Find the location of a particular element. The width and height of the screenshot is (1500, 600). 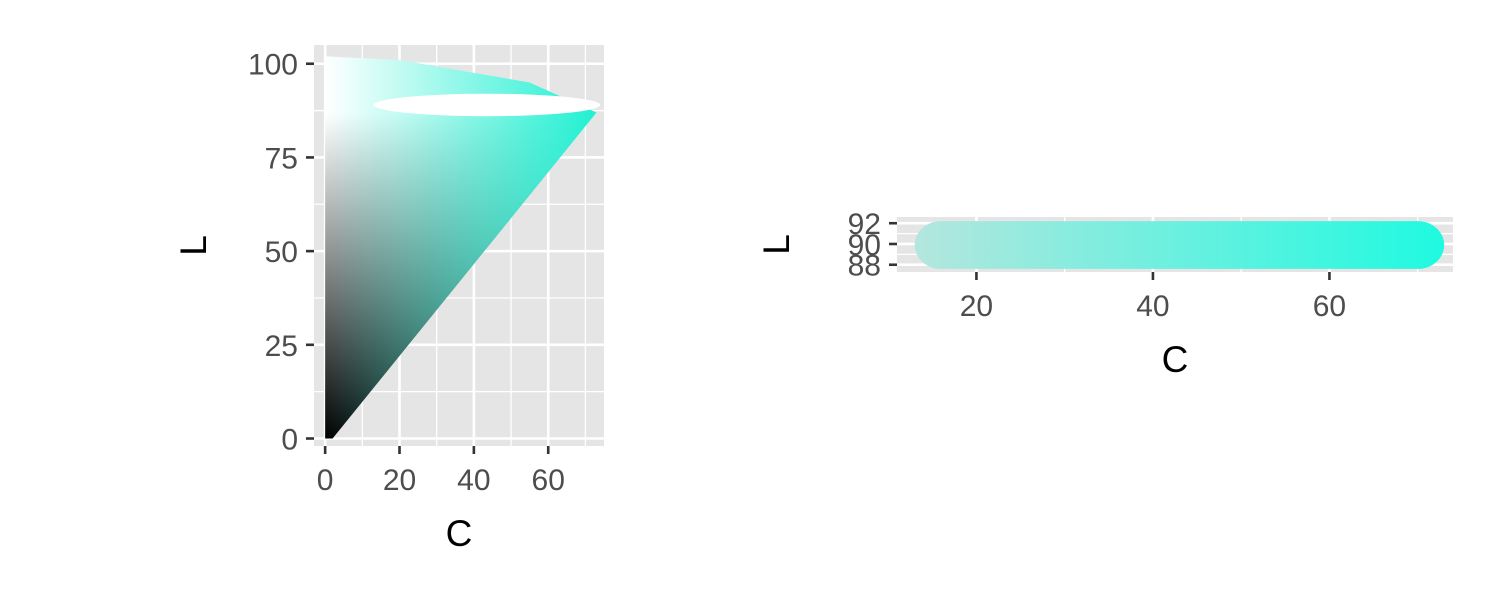

gamut-chroma-overlay is located at coordinates (461, 247).